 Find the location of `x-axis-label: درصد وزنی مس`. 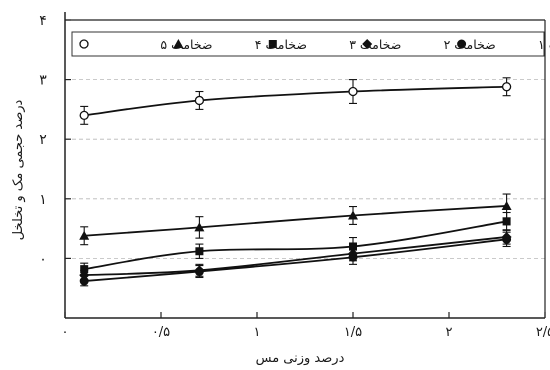

x-axis-label: درصد وزنی مس is located at coordinates (300, 358).